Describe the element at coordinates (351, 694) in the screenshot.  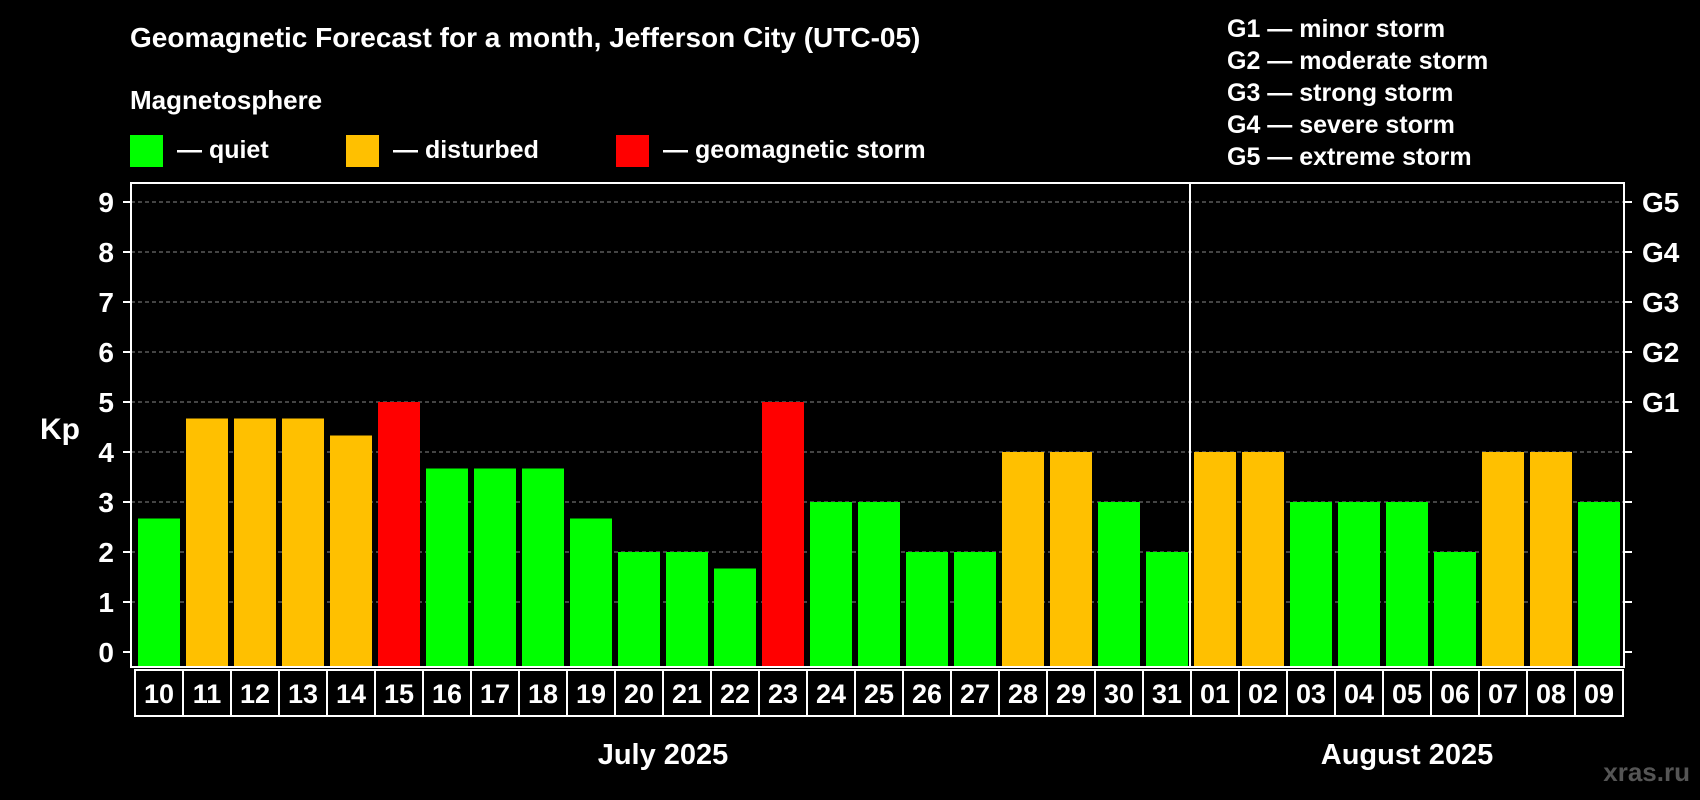
I see `x-tick-label: 14` at that location.